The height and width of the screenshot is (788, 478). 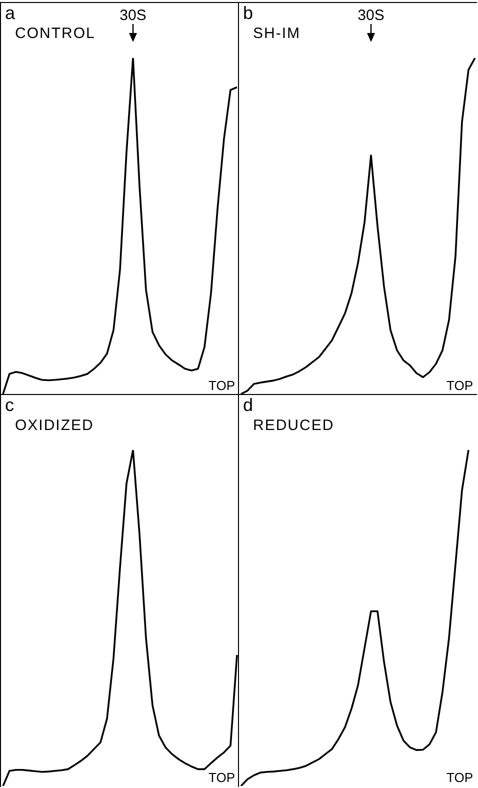 I want to click on chart-subtitle: OXIDIZED, so click(x=54, y=425).